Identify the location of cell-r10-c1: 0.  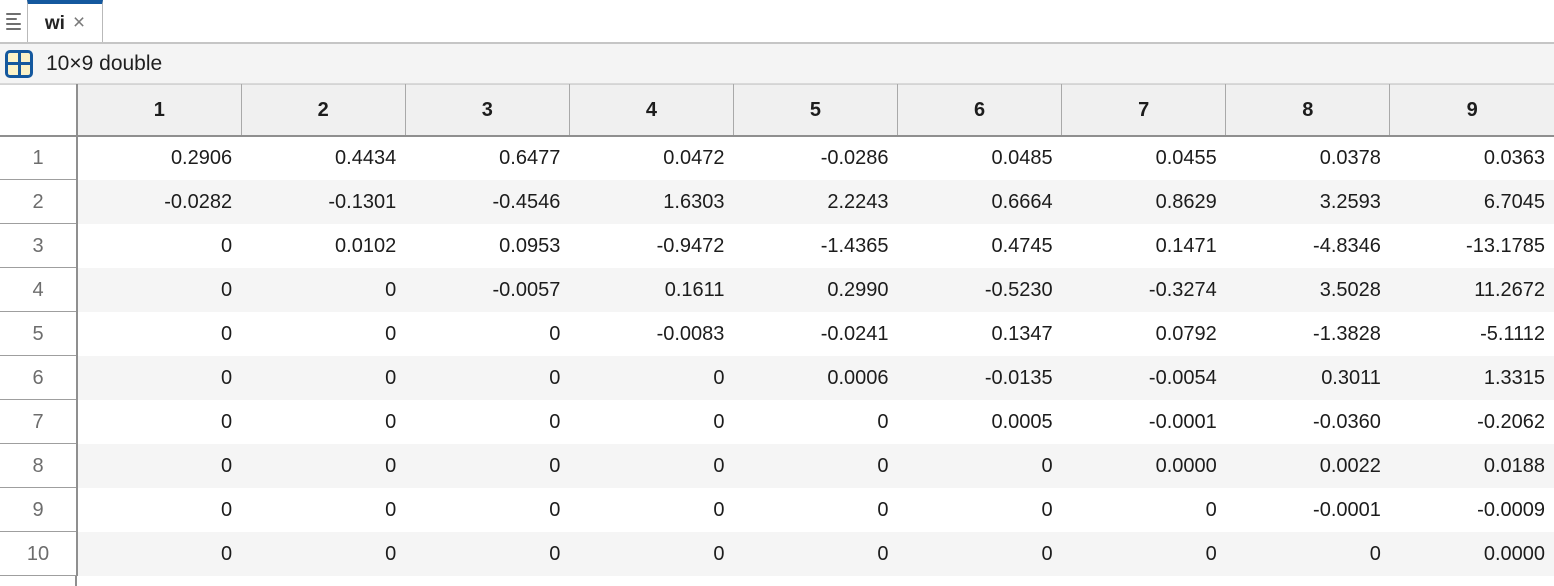
(159, 553).